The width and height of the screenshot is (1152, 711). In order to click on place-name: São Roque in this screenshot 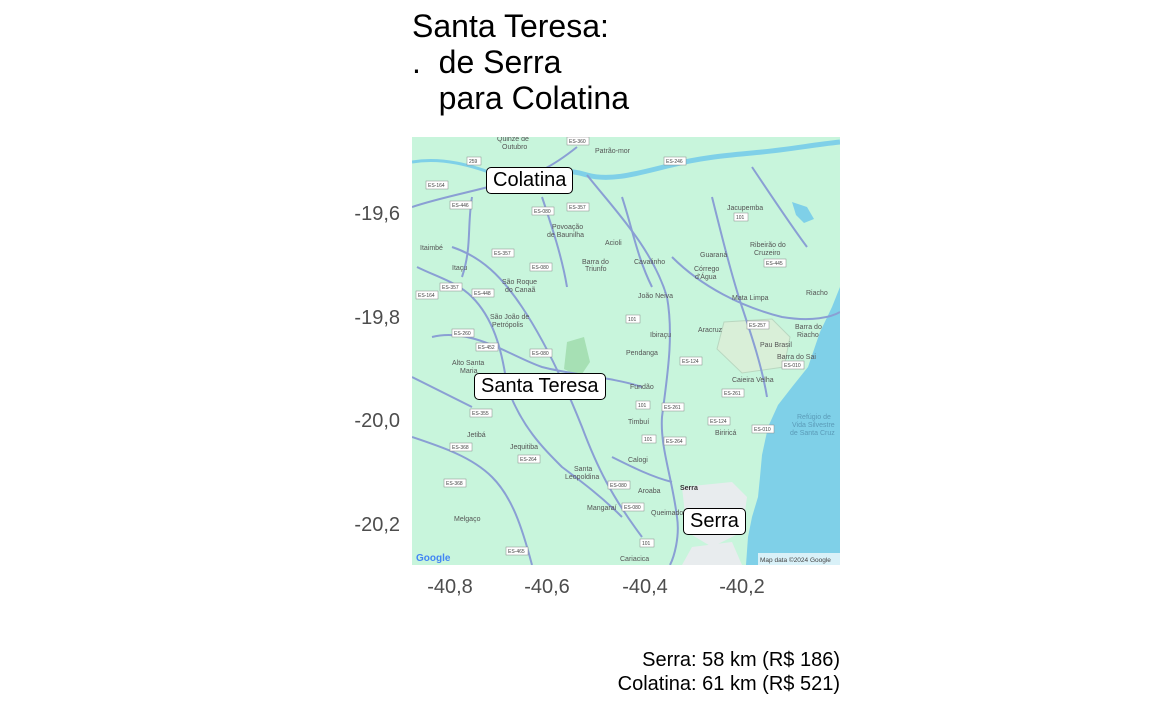, I will do `click(519, 282)`.